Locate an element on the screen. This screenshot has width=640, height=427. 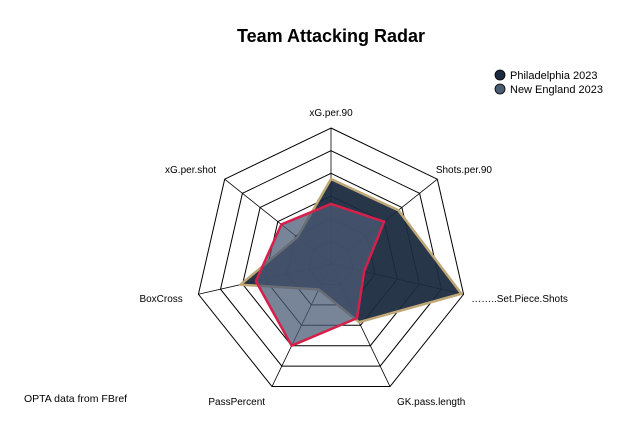
legend-marker-philadelphia is located at coordinates (500, 75).